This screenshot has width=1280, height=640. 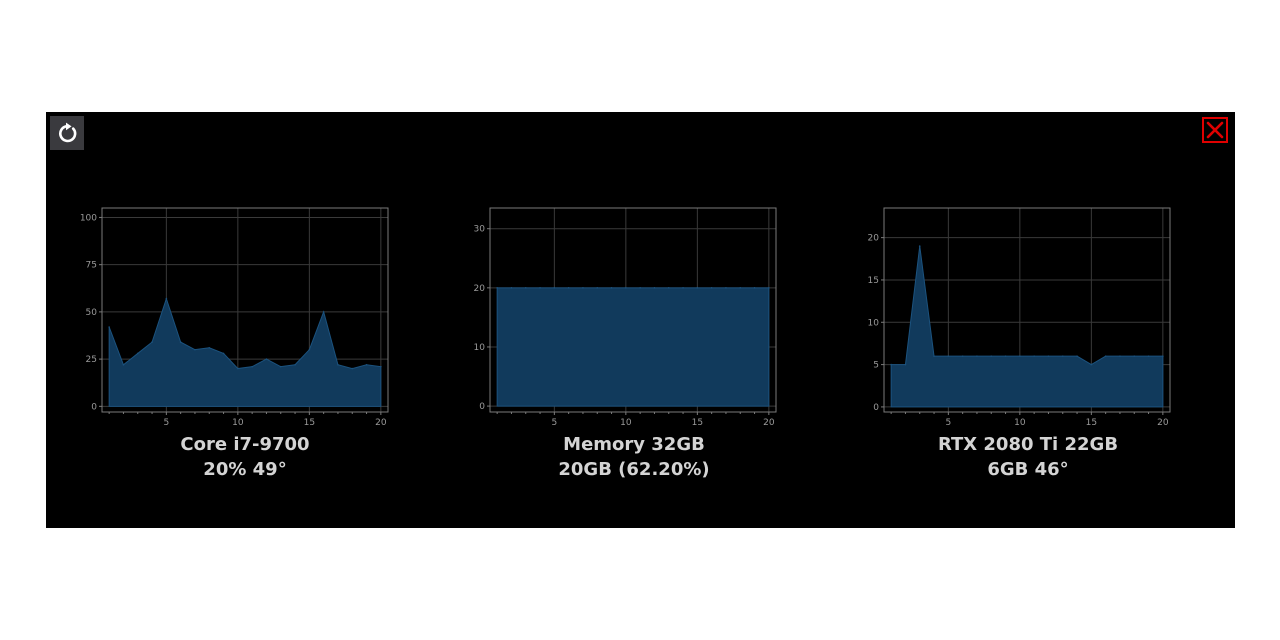 I want to click on chart-svg: 0 10 20 30 5 10 15 20, so click(x=625, y=317).